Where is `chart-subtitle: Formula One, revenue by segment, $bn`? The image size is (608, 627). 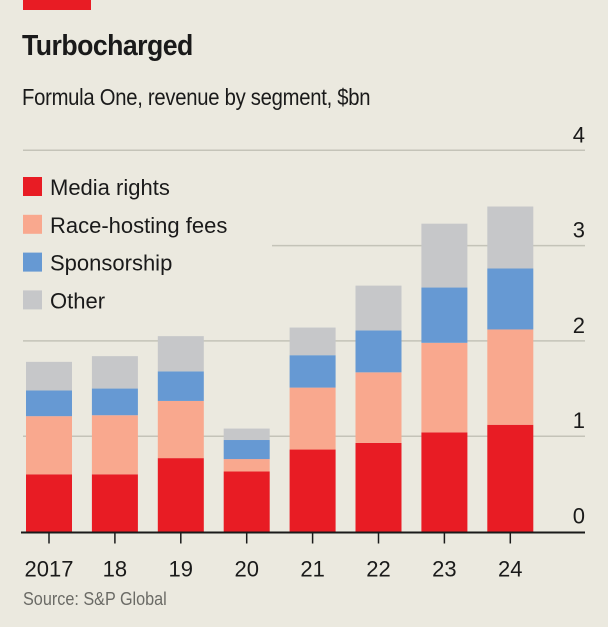 chart-subtitle: Formula One, revenue by segment, $bn is located at coordinates (196, 97).